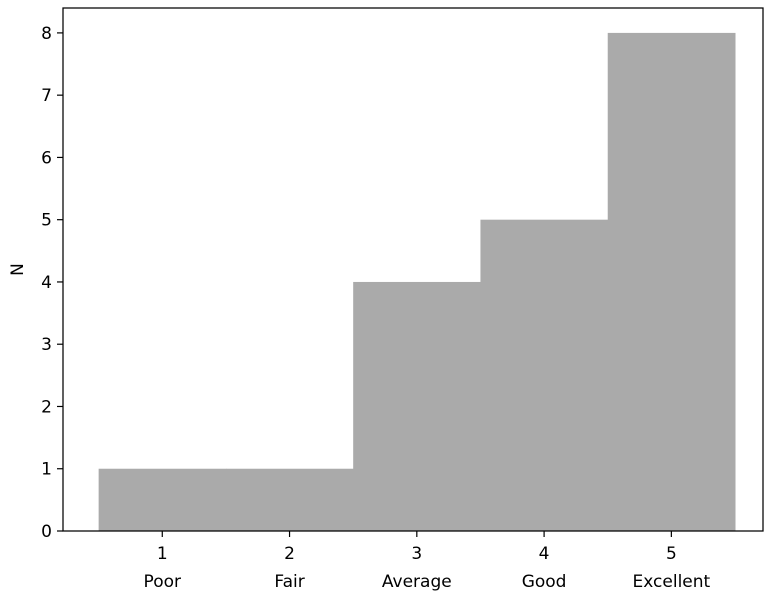 This screenshot has height=597, width=764. I want to click on y-tick-label: 6, so click(46, 158).